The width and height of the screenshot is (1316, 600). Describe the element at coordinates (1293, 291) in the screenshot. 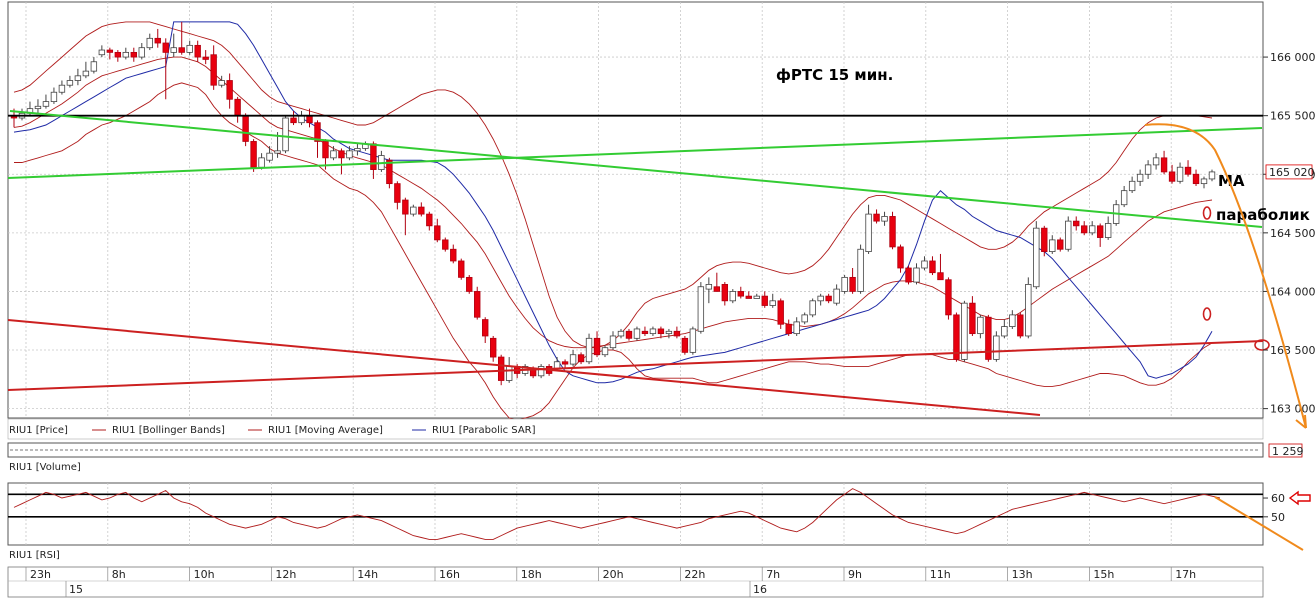

I see `price-tick-label: 164 000` at that location.